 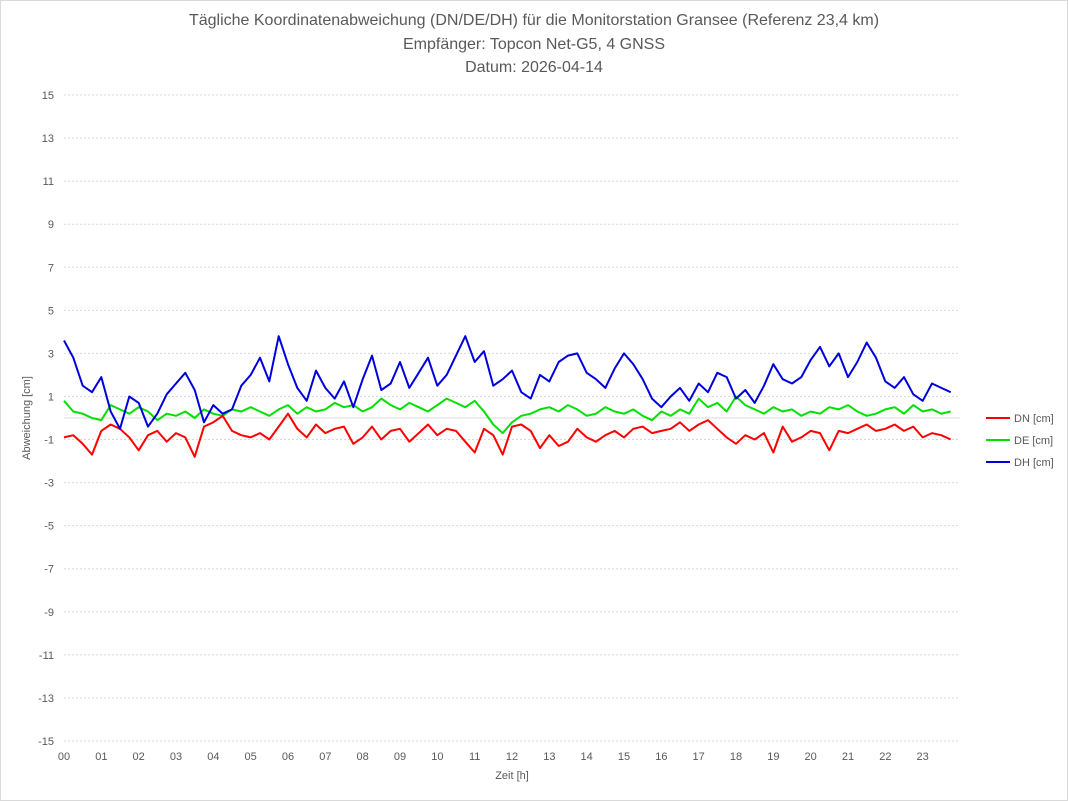 What do you see at coordinates (51, 397) in the screenshot?
I see `y-tick-label: 1` at bounding box center [51, 397].